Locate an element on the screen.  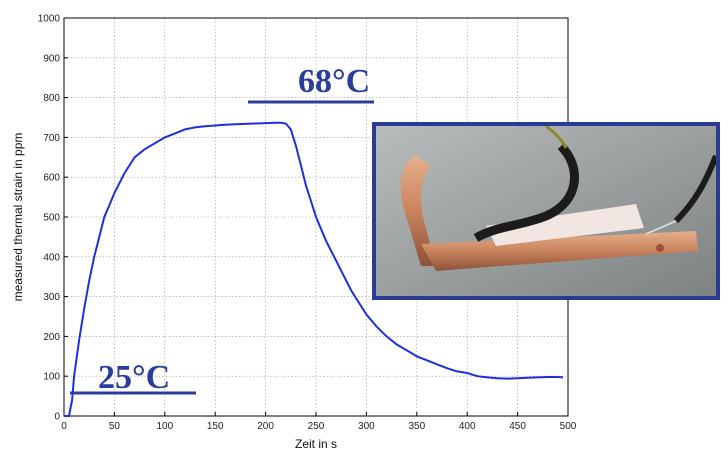
y-tick-label: 900 is located at coordinates (51, 58).